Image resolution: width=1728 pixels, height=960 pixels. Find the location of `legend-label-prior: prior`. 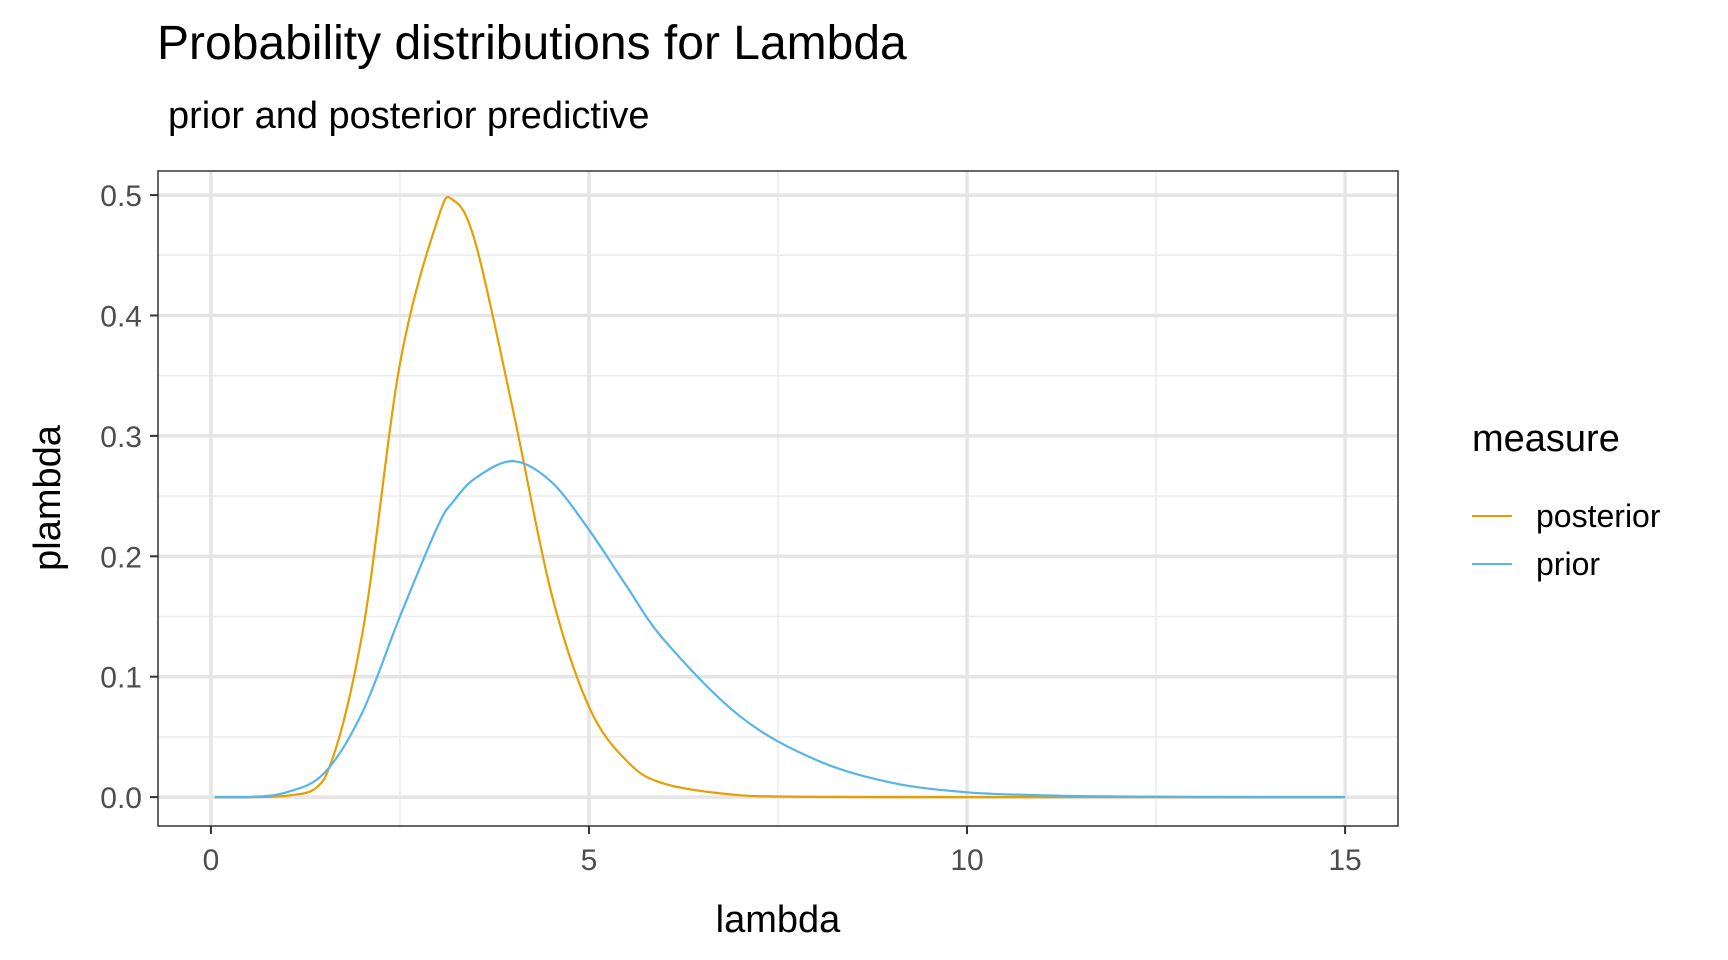

legend-label-prior: prior is located at coordinates (1568, 564).